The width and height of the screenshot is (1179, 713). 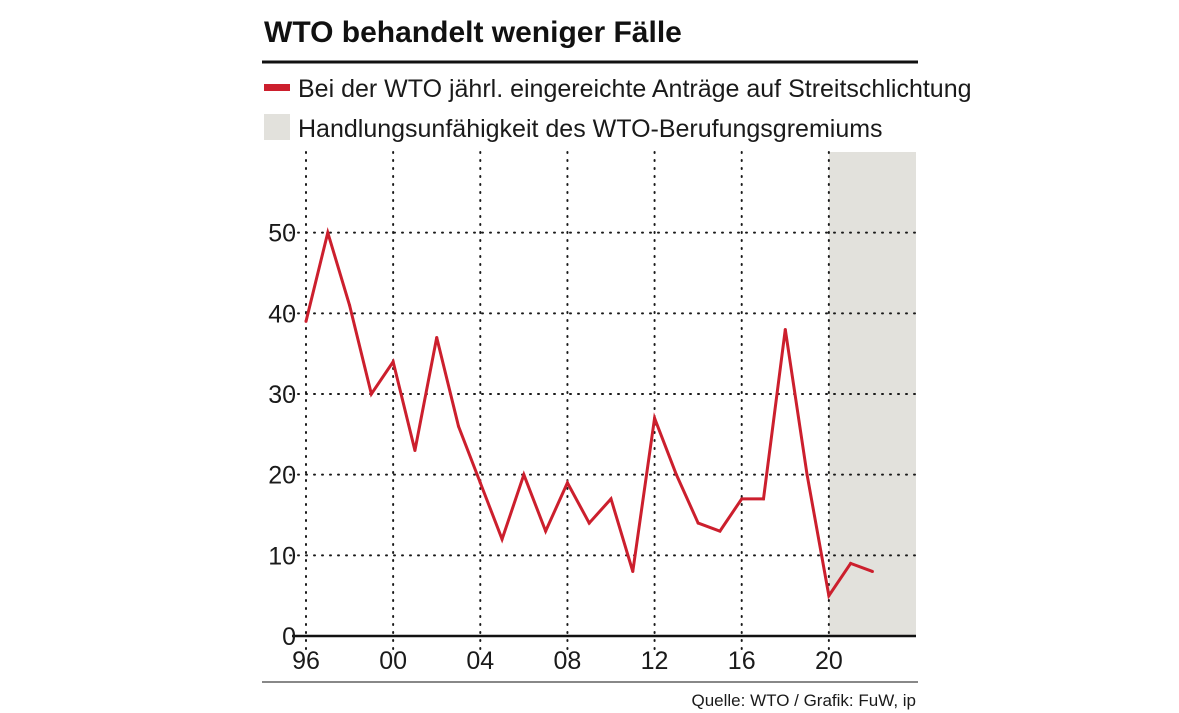 What do you see at coordinates (829, 661) in the screenshot?
I see `x-tick-label: 20` at bounding box center [829, 661].